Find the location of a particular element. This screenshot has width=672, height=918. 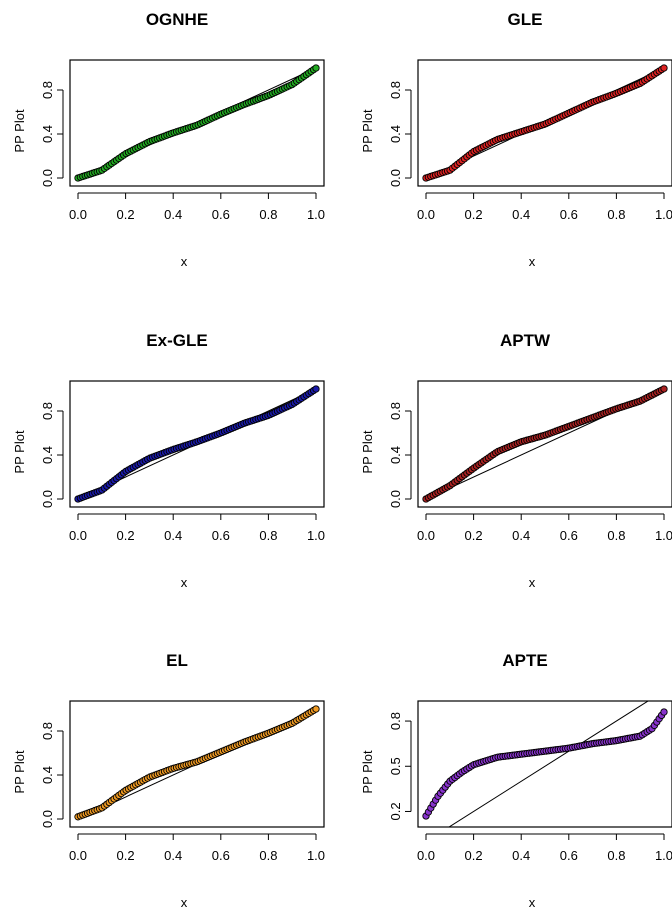

chart-title: APTE is located at coordinates (524, 660).